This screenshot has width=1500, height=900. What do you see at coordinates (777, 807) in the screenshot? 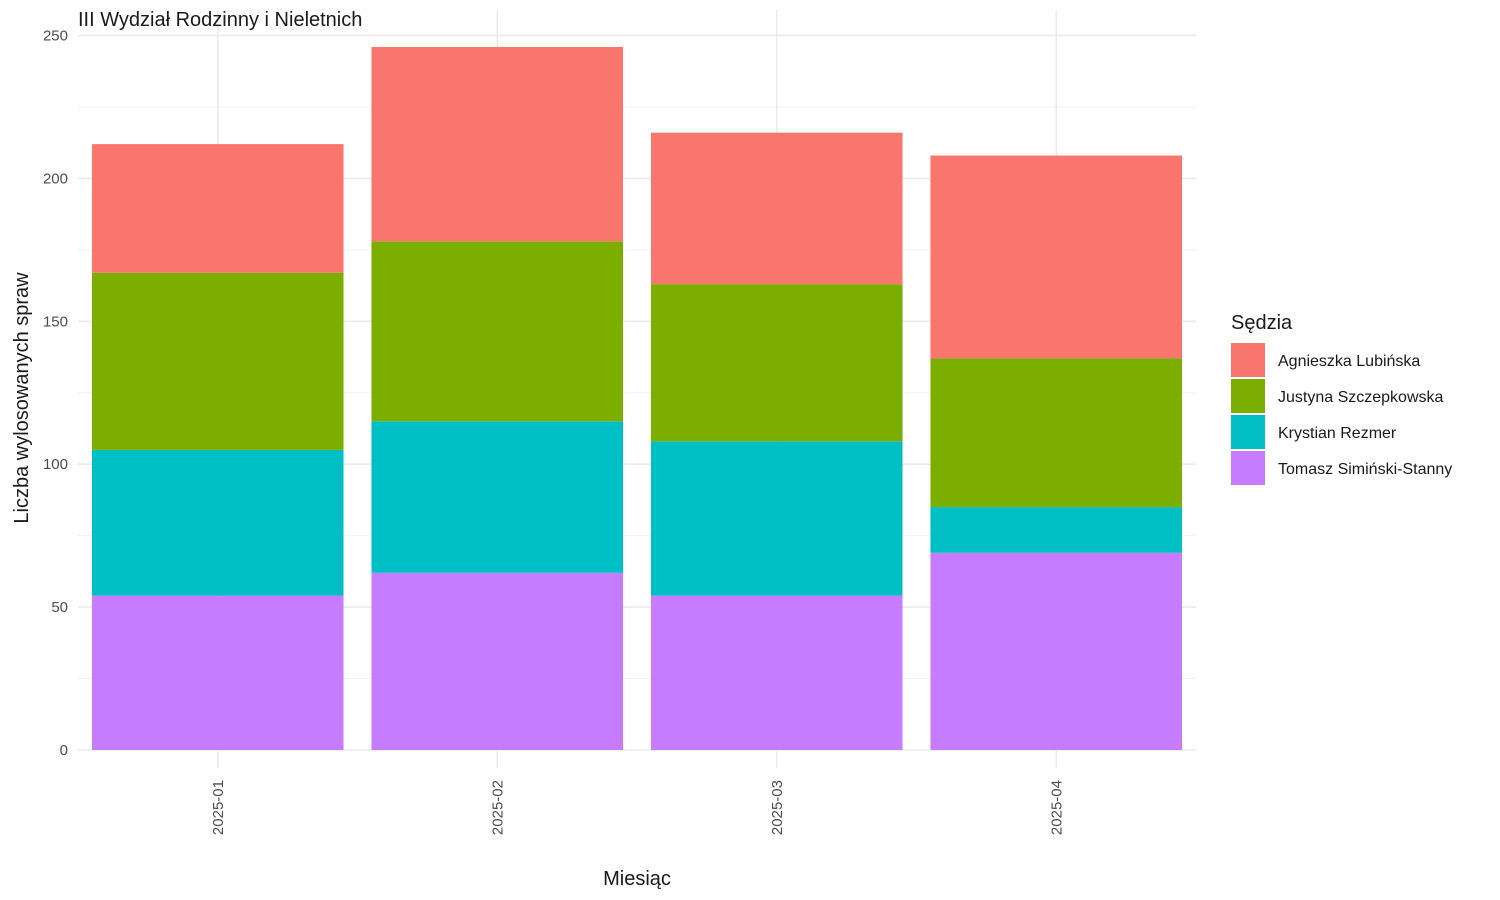
I see `x-tick-label: 2025-03` at bounding box center [777, 807].